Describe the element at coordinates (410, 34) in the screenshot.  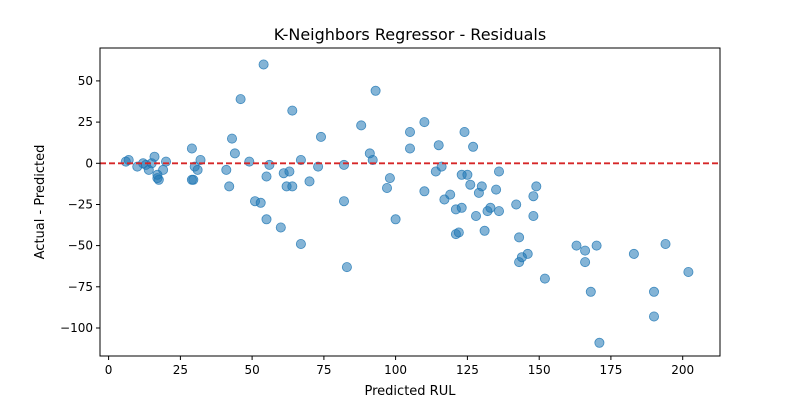
I see `chart-title: K-Neighbors Regressor - Residuals` at that location.